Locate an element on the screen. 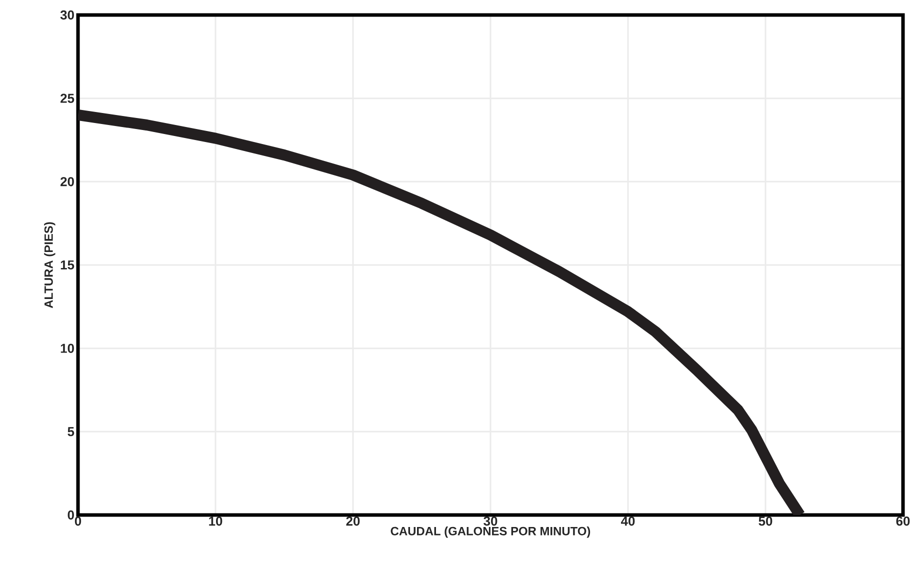 The width and height of the screenshot is (916, 574). x-tick-label: 10 is located at coordinates (215, 521).